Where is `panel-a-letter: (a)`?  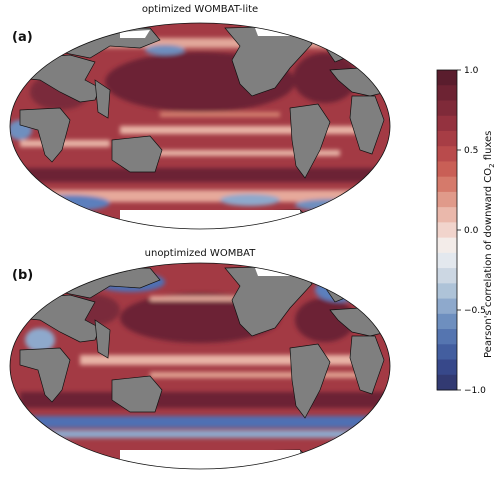
panel-a-letter: (a) is located at coordinates (22, 37).